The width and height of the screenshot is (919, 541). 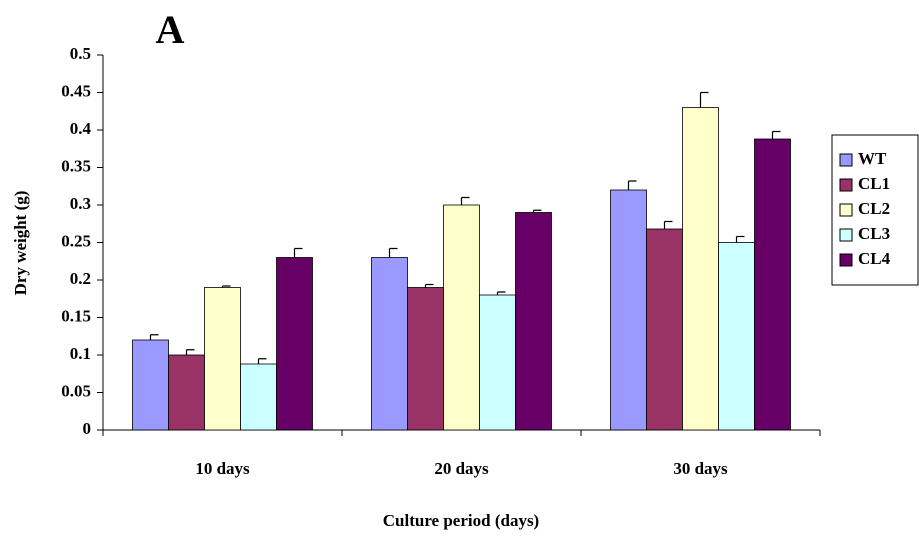 I want to click on x-tick-label: 30 days, so click(x=700, y=468).